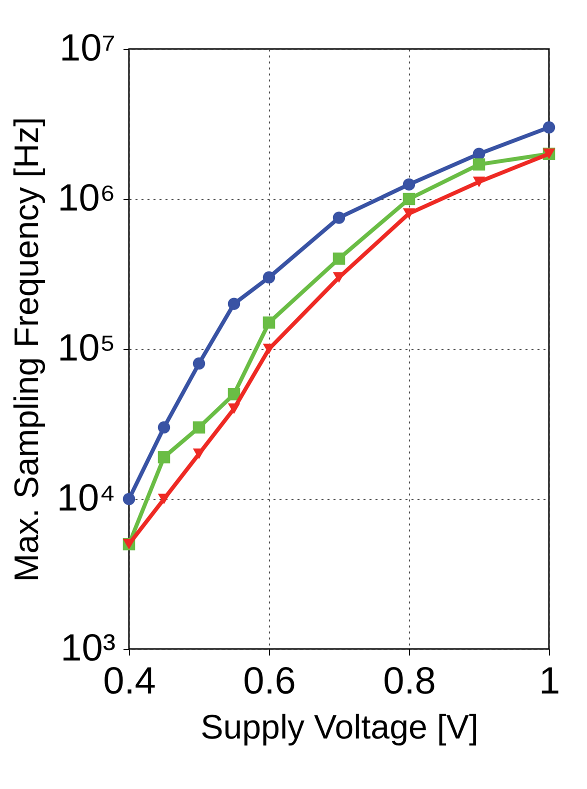 The height and width of the screenshot is (789, 587). I want to click on y-tick-label: 10⁶, so click(87, 199).